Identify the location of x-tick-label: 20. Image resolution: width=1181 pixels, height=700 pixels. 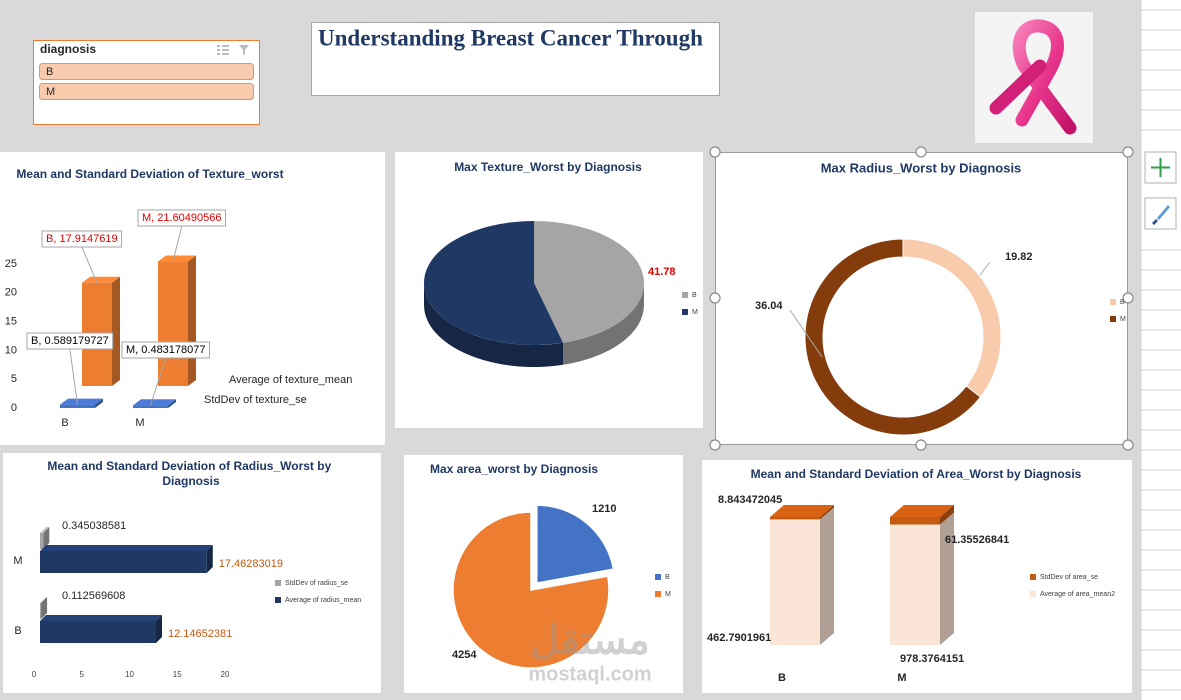
(225, 674).